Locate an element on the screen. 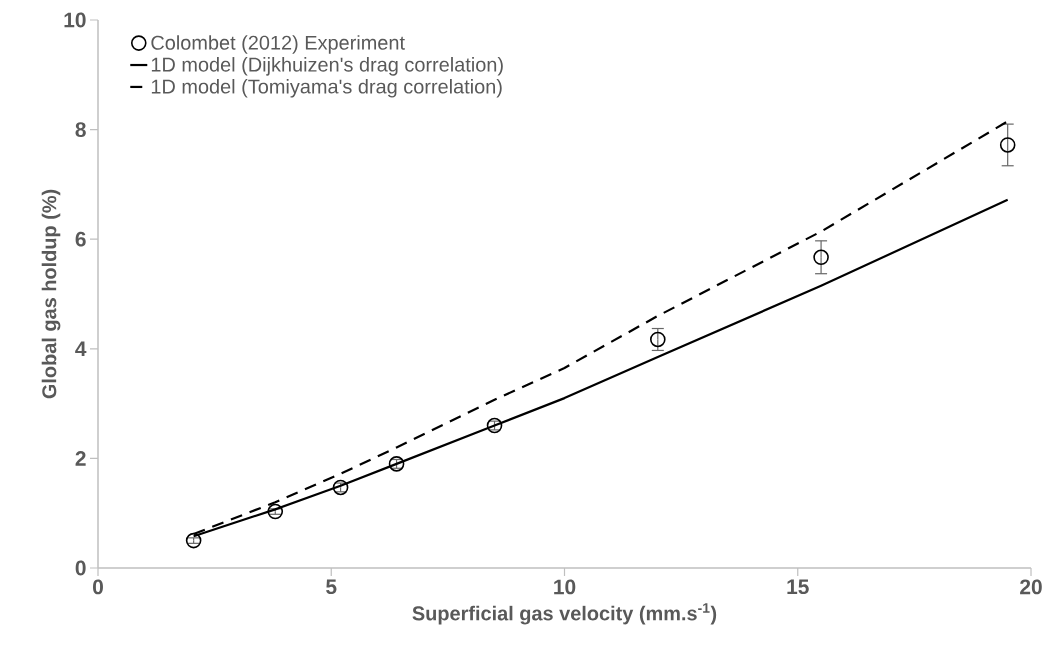 Image resolution: width=1051 pixels, height=664 pixels. legend-label: 1D model (Dijkhuizen's drag correlation) is located at coordinates (327, 66).